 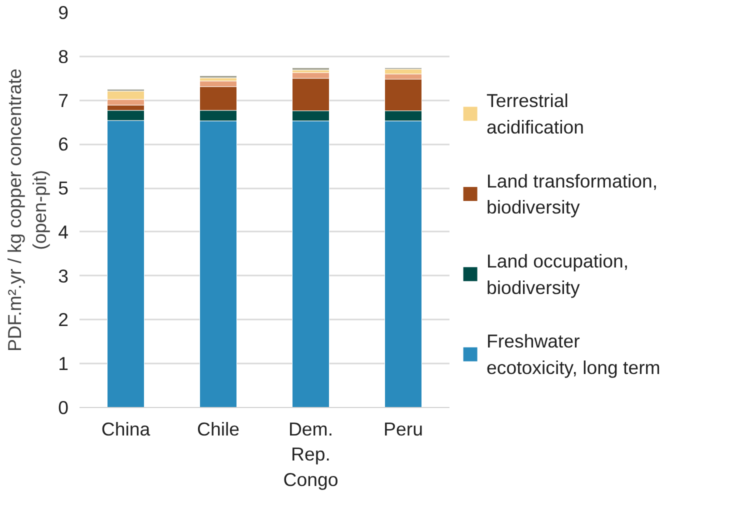 I want to click on y-axis-title: PDF.m².yr / kg copper concentrate (open-pit), so click(x=27, y=210).